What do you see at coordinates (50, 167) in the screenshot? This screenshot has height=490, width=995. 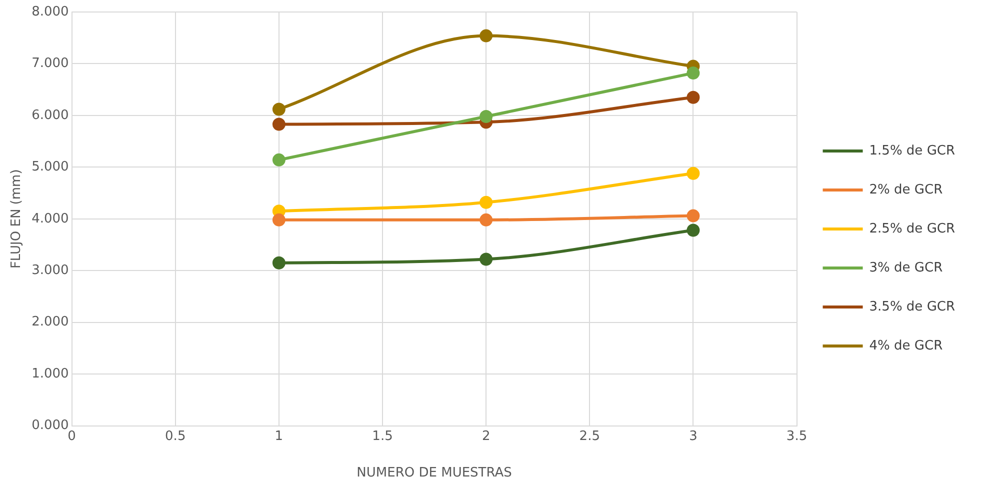 I see `y-tick-label: 5.000` at bounding box center [50, 167].